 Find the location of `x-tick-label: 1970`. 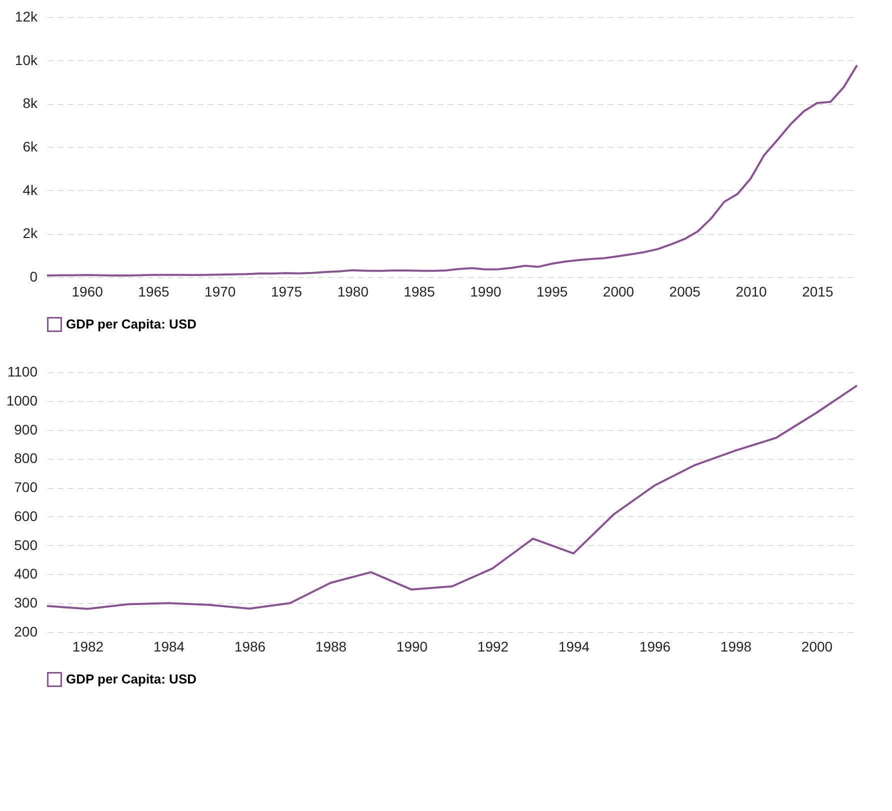

x-tick-label: 1970 is located at coordinates (220, 292).